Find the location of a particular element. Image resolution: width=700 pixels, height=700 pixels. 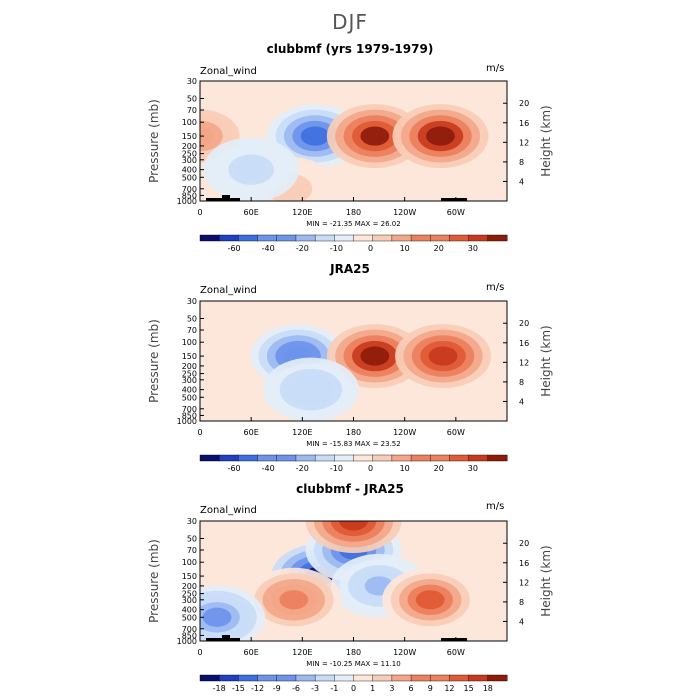

panel-3-title: clubbmf - JRA25 is located at coordinates (350, 489).